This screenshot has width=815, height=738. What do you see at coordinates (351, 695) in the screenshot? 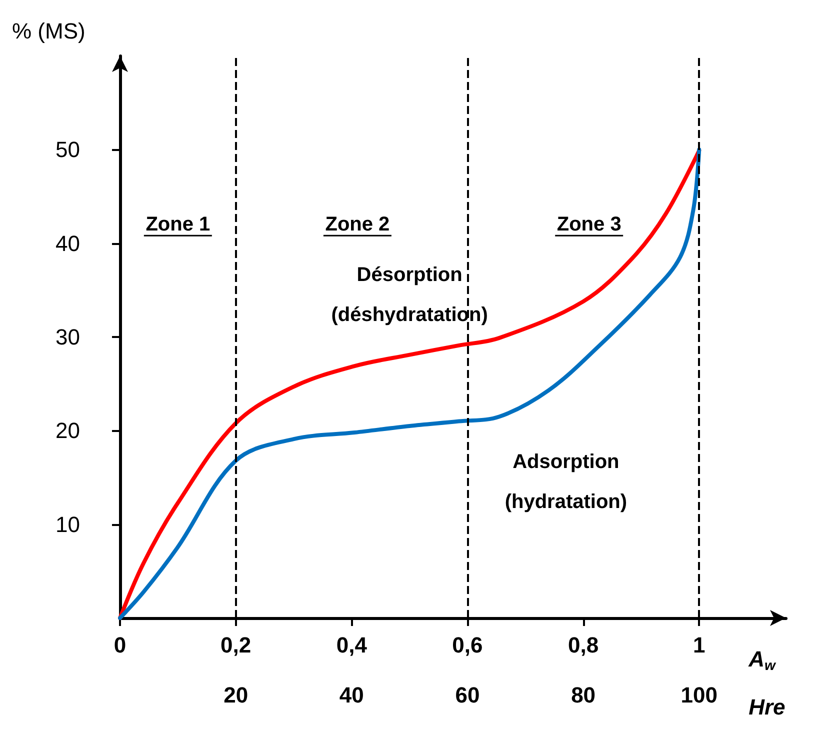
I see `x2-tick-label: 40` at bounding box center [351, 695].